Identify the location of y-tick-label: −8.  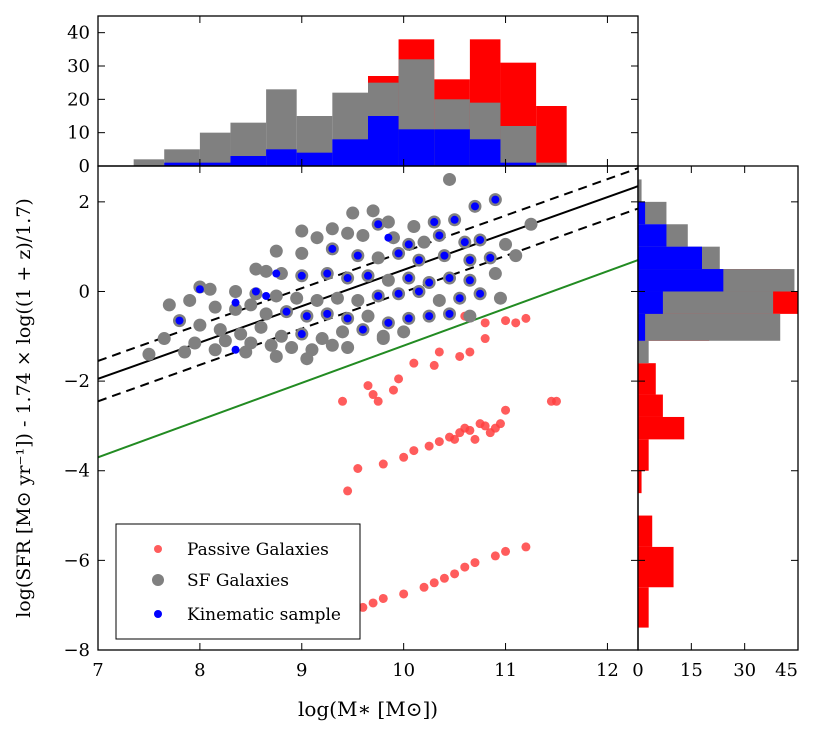
(76, 650).